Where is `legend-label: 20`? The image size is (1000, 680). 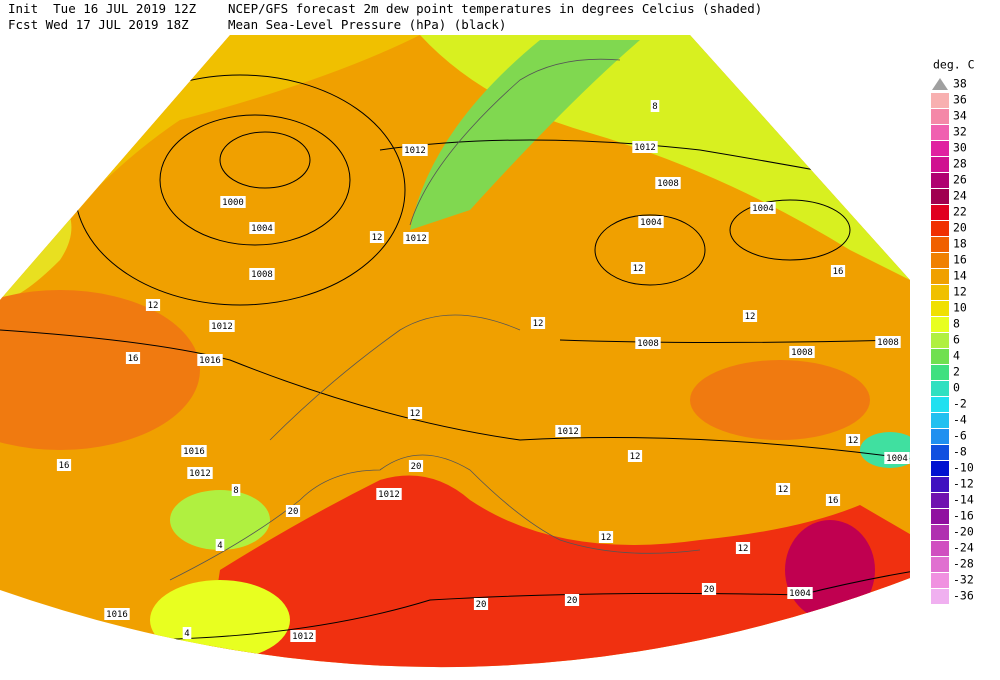 legend-label: 20 is located at coordinates (960, 228).